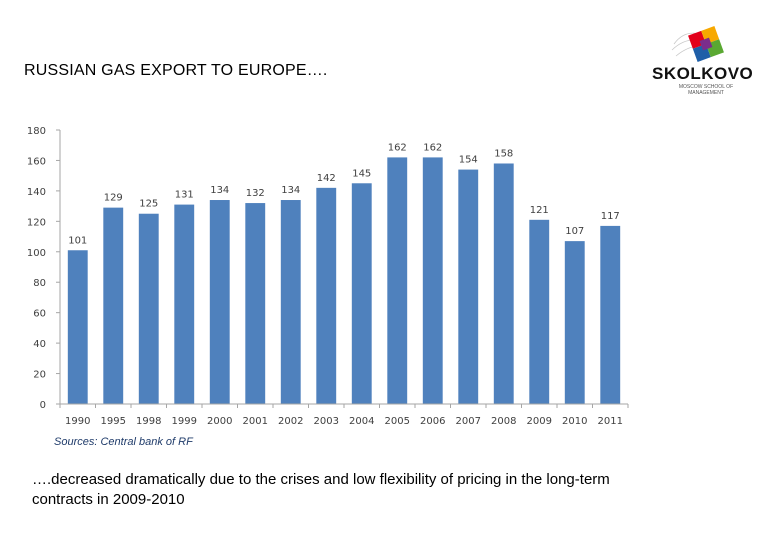 This screenshot has width=780, height=540. What do you see at coordinates (610, 314) in the screenshot?
I see `bar-2011` at bounding box center [610, 314].